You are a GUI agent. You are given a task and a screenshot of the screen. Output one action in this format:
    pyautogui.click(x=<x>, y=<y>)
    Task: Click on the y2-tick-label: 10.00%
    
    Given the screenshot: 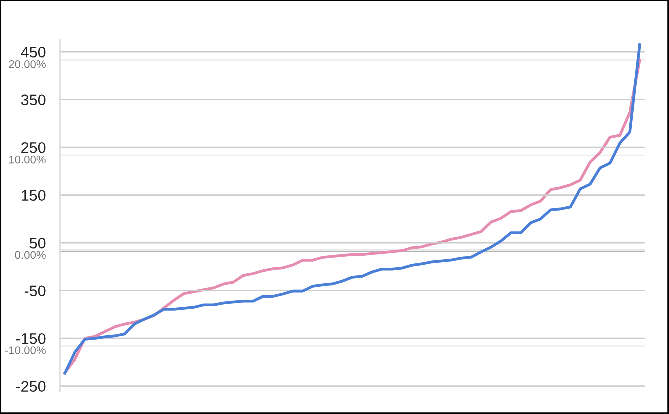 What is the action you would take?
    pyautogui.click(x=27, y=160)
    